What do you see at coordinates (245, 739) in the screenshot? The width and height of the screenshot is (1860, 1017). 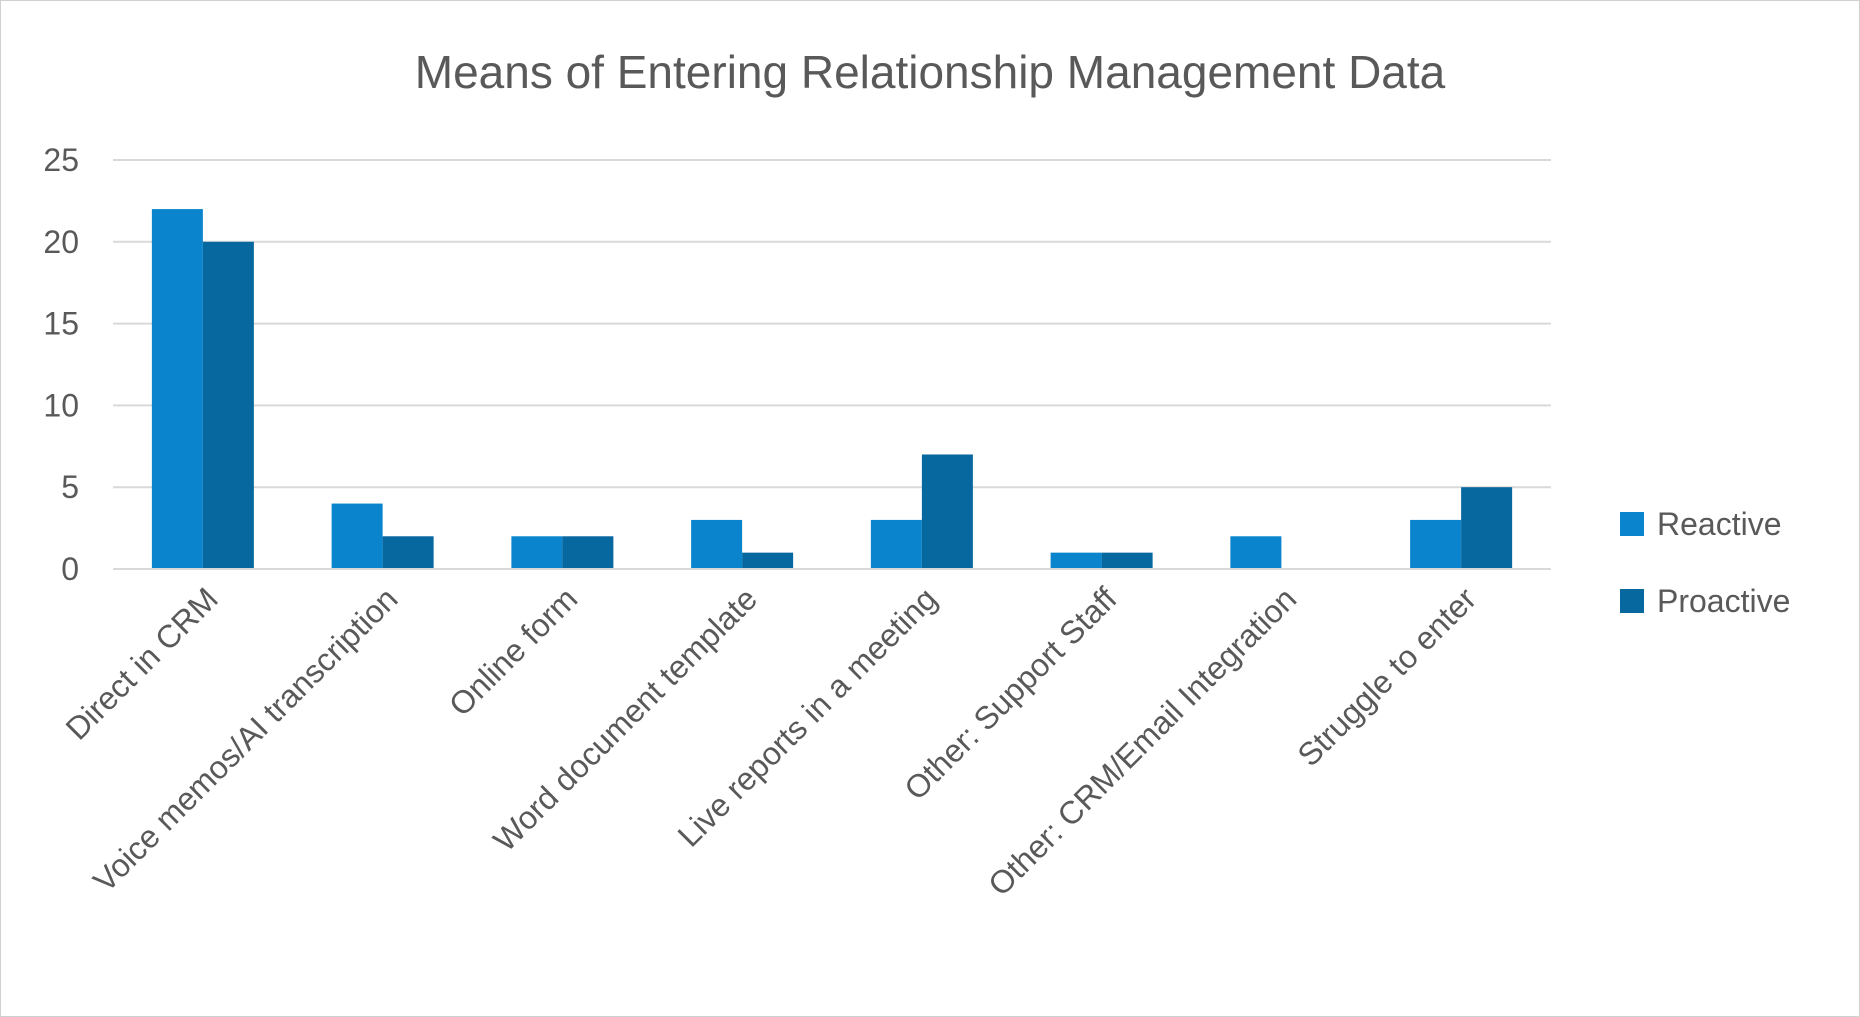 I see `x-category-label: Voice memos/AI transcription` at bounding box center [245, 739].